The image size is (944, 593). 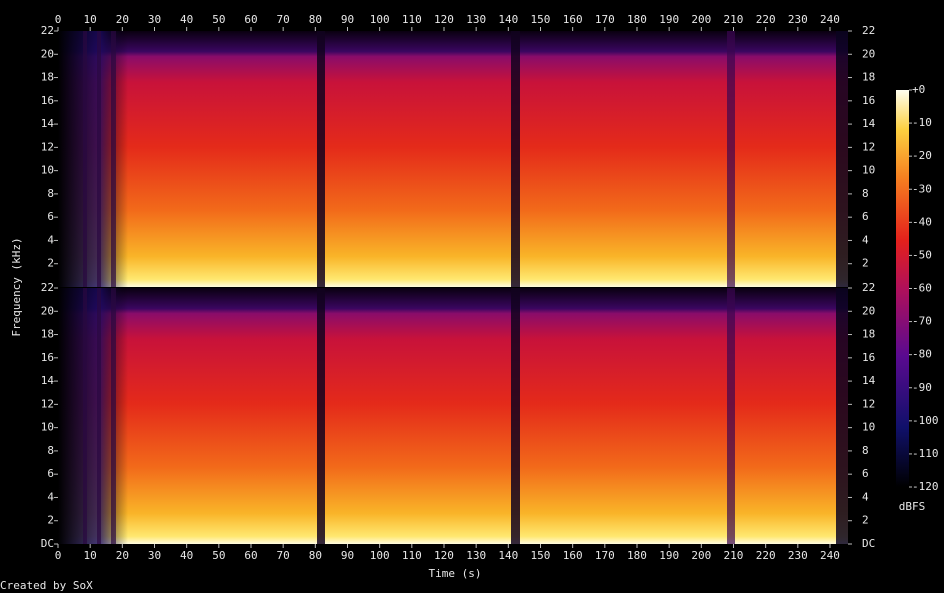 I want to click on colorbar-tick-label: -120, so click(x=925, y=486).